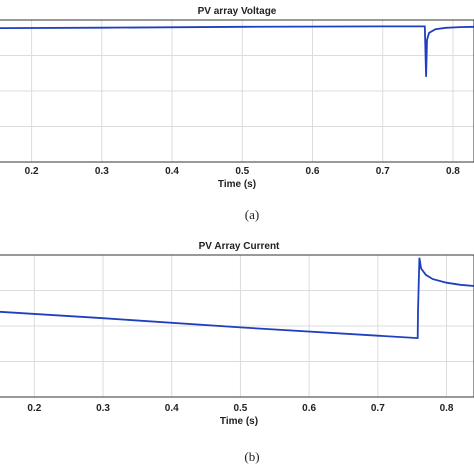 This screenshot has height=474, width=474. Describe the element at coordinates (447, 408) in the screenshot. I see `current-x-tick: 0.8` at that location.